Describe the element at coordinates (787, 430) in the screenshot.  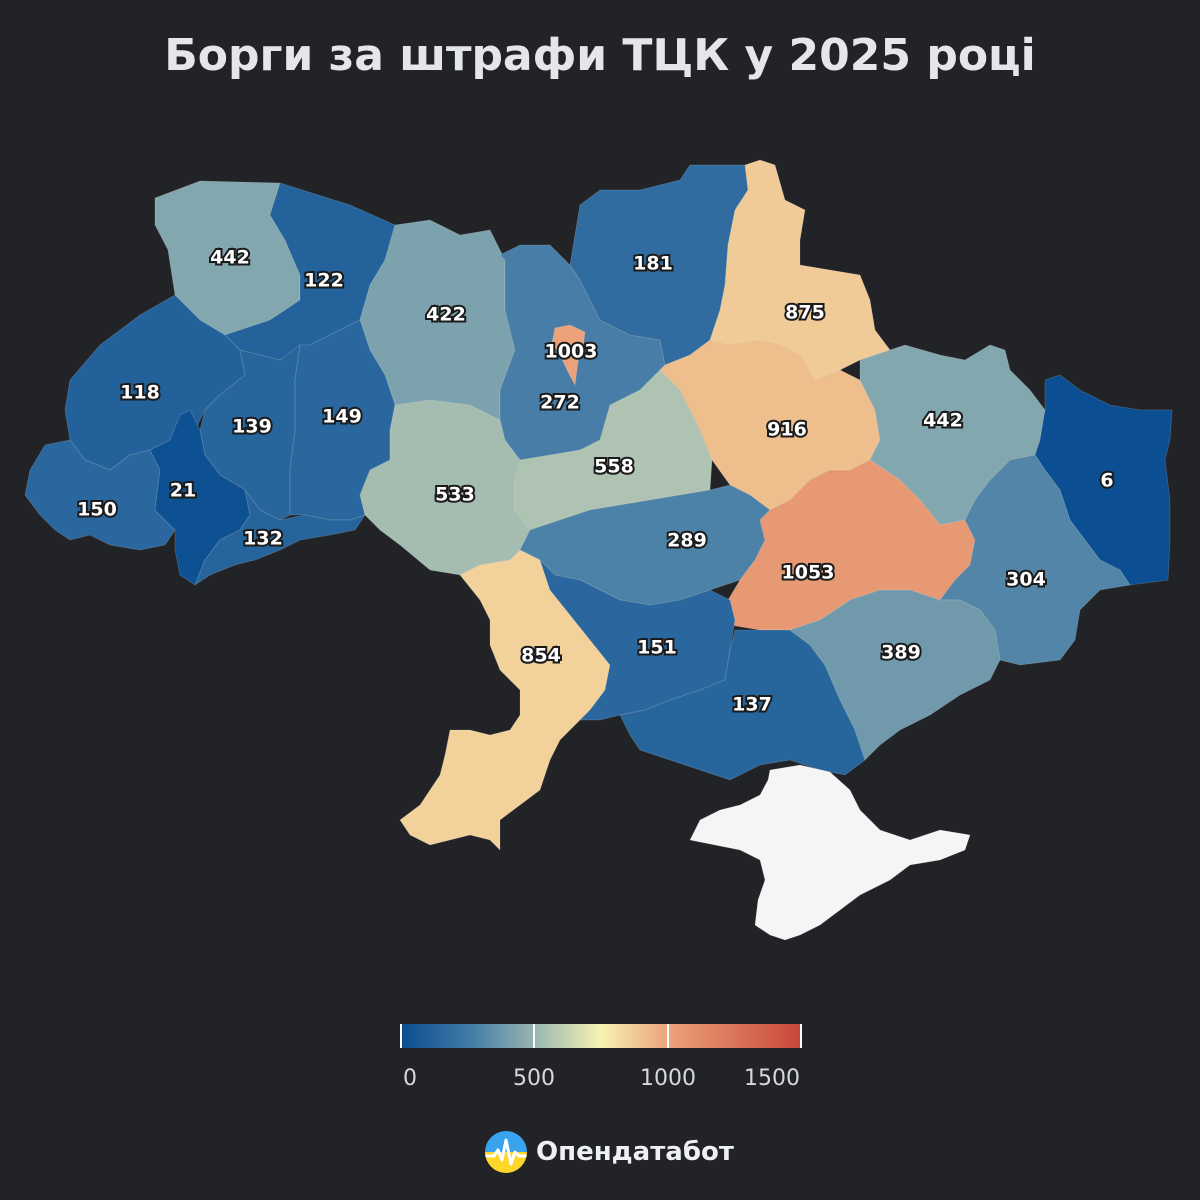
I see `region-value-poltavska: 916` at that location.